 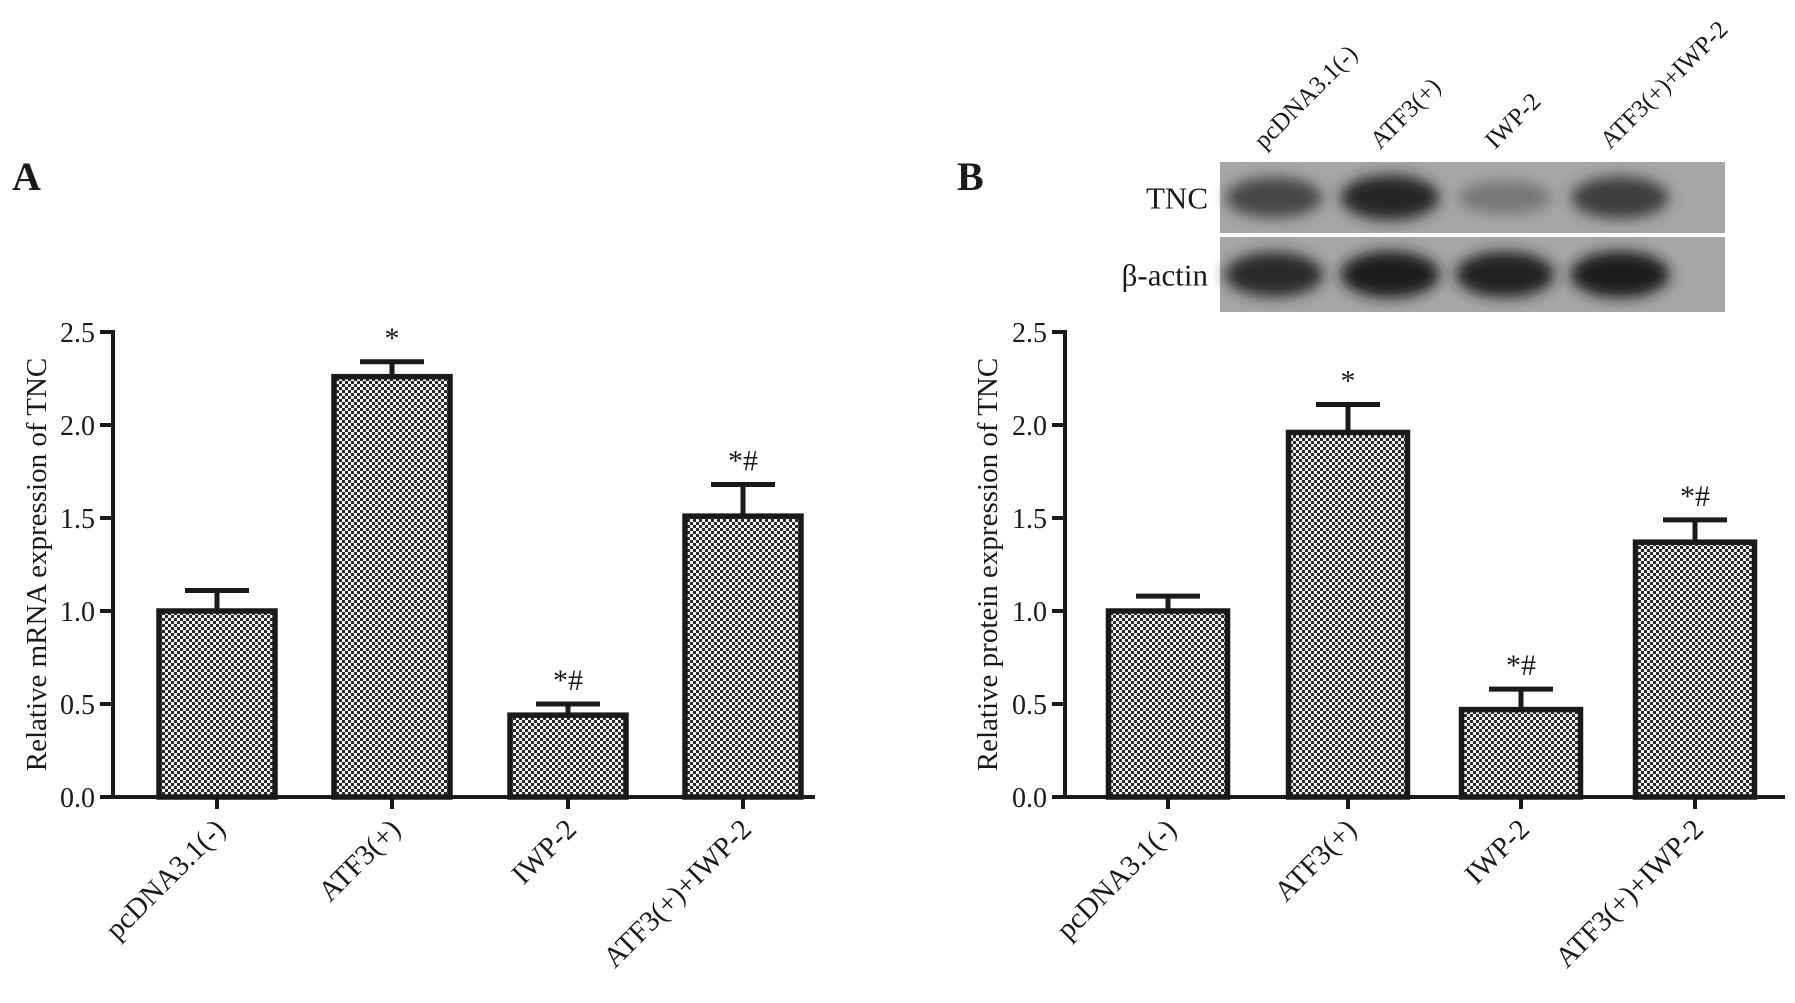 What do you see at coordinates (1664, 85) in the screenshot?
I see `blot-lane-label-3: ATF3(+)+IWP-2` at bounding box center [1664, 85].